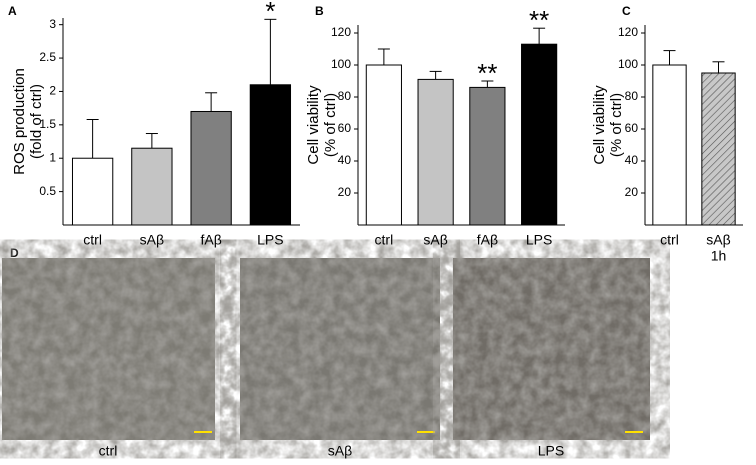 This screenshot has height=465, width=756. I want to click on y-tick-label: 2.5, so click(47, 57).